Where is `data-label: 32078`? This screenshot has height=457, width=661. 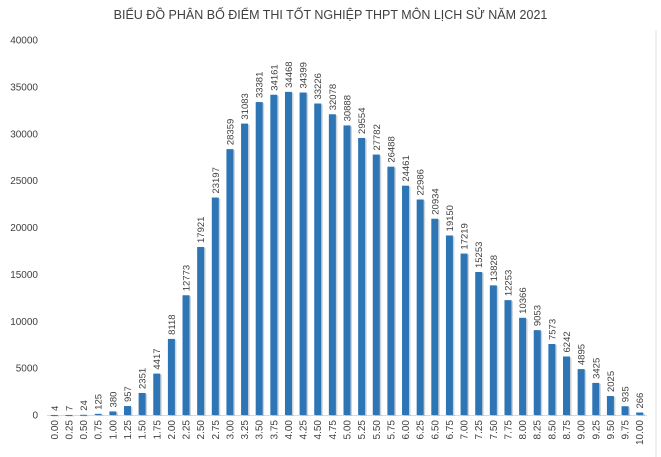 data-label: 32078 is located at coordinates (333, 97).